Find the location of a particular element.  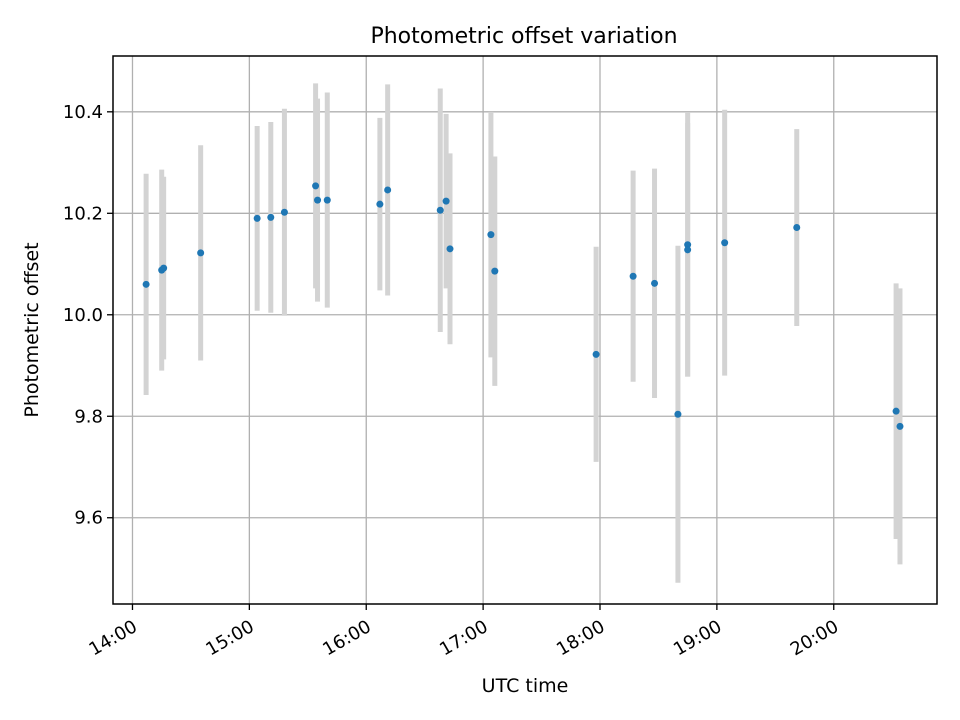

y-tick-label: 9.6 is located at coordinates (88, 518).